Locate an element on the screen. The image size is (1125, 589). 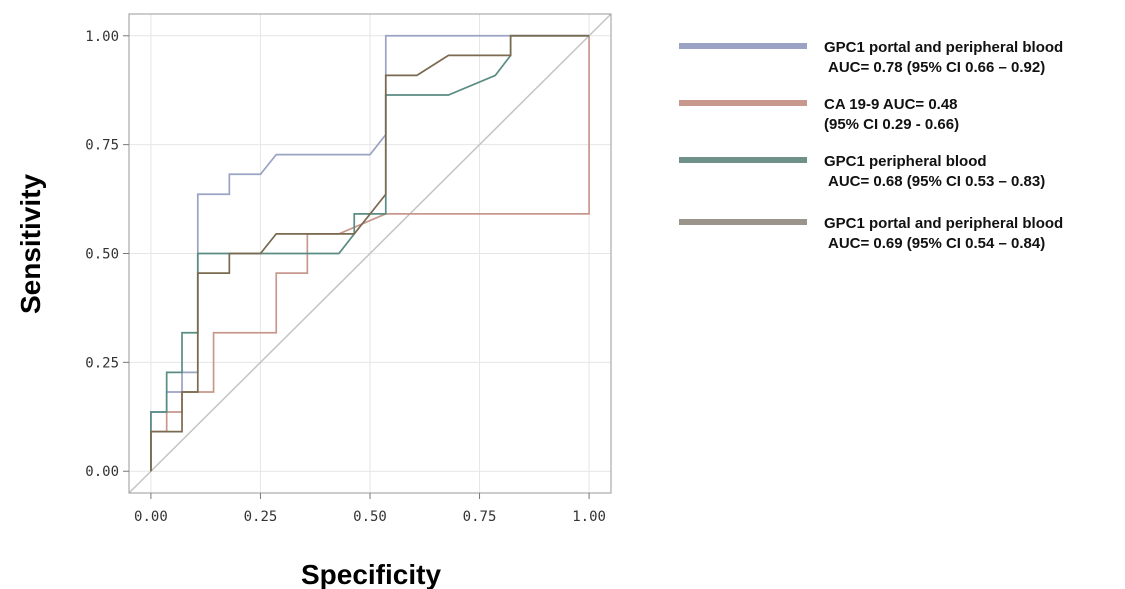
x-tick-label: 0.75 is located at coordinates (480, 517).